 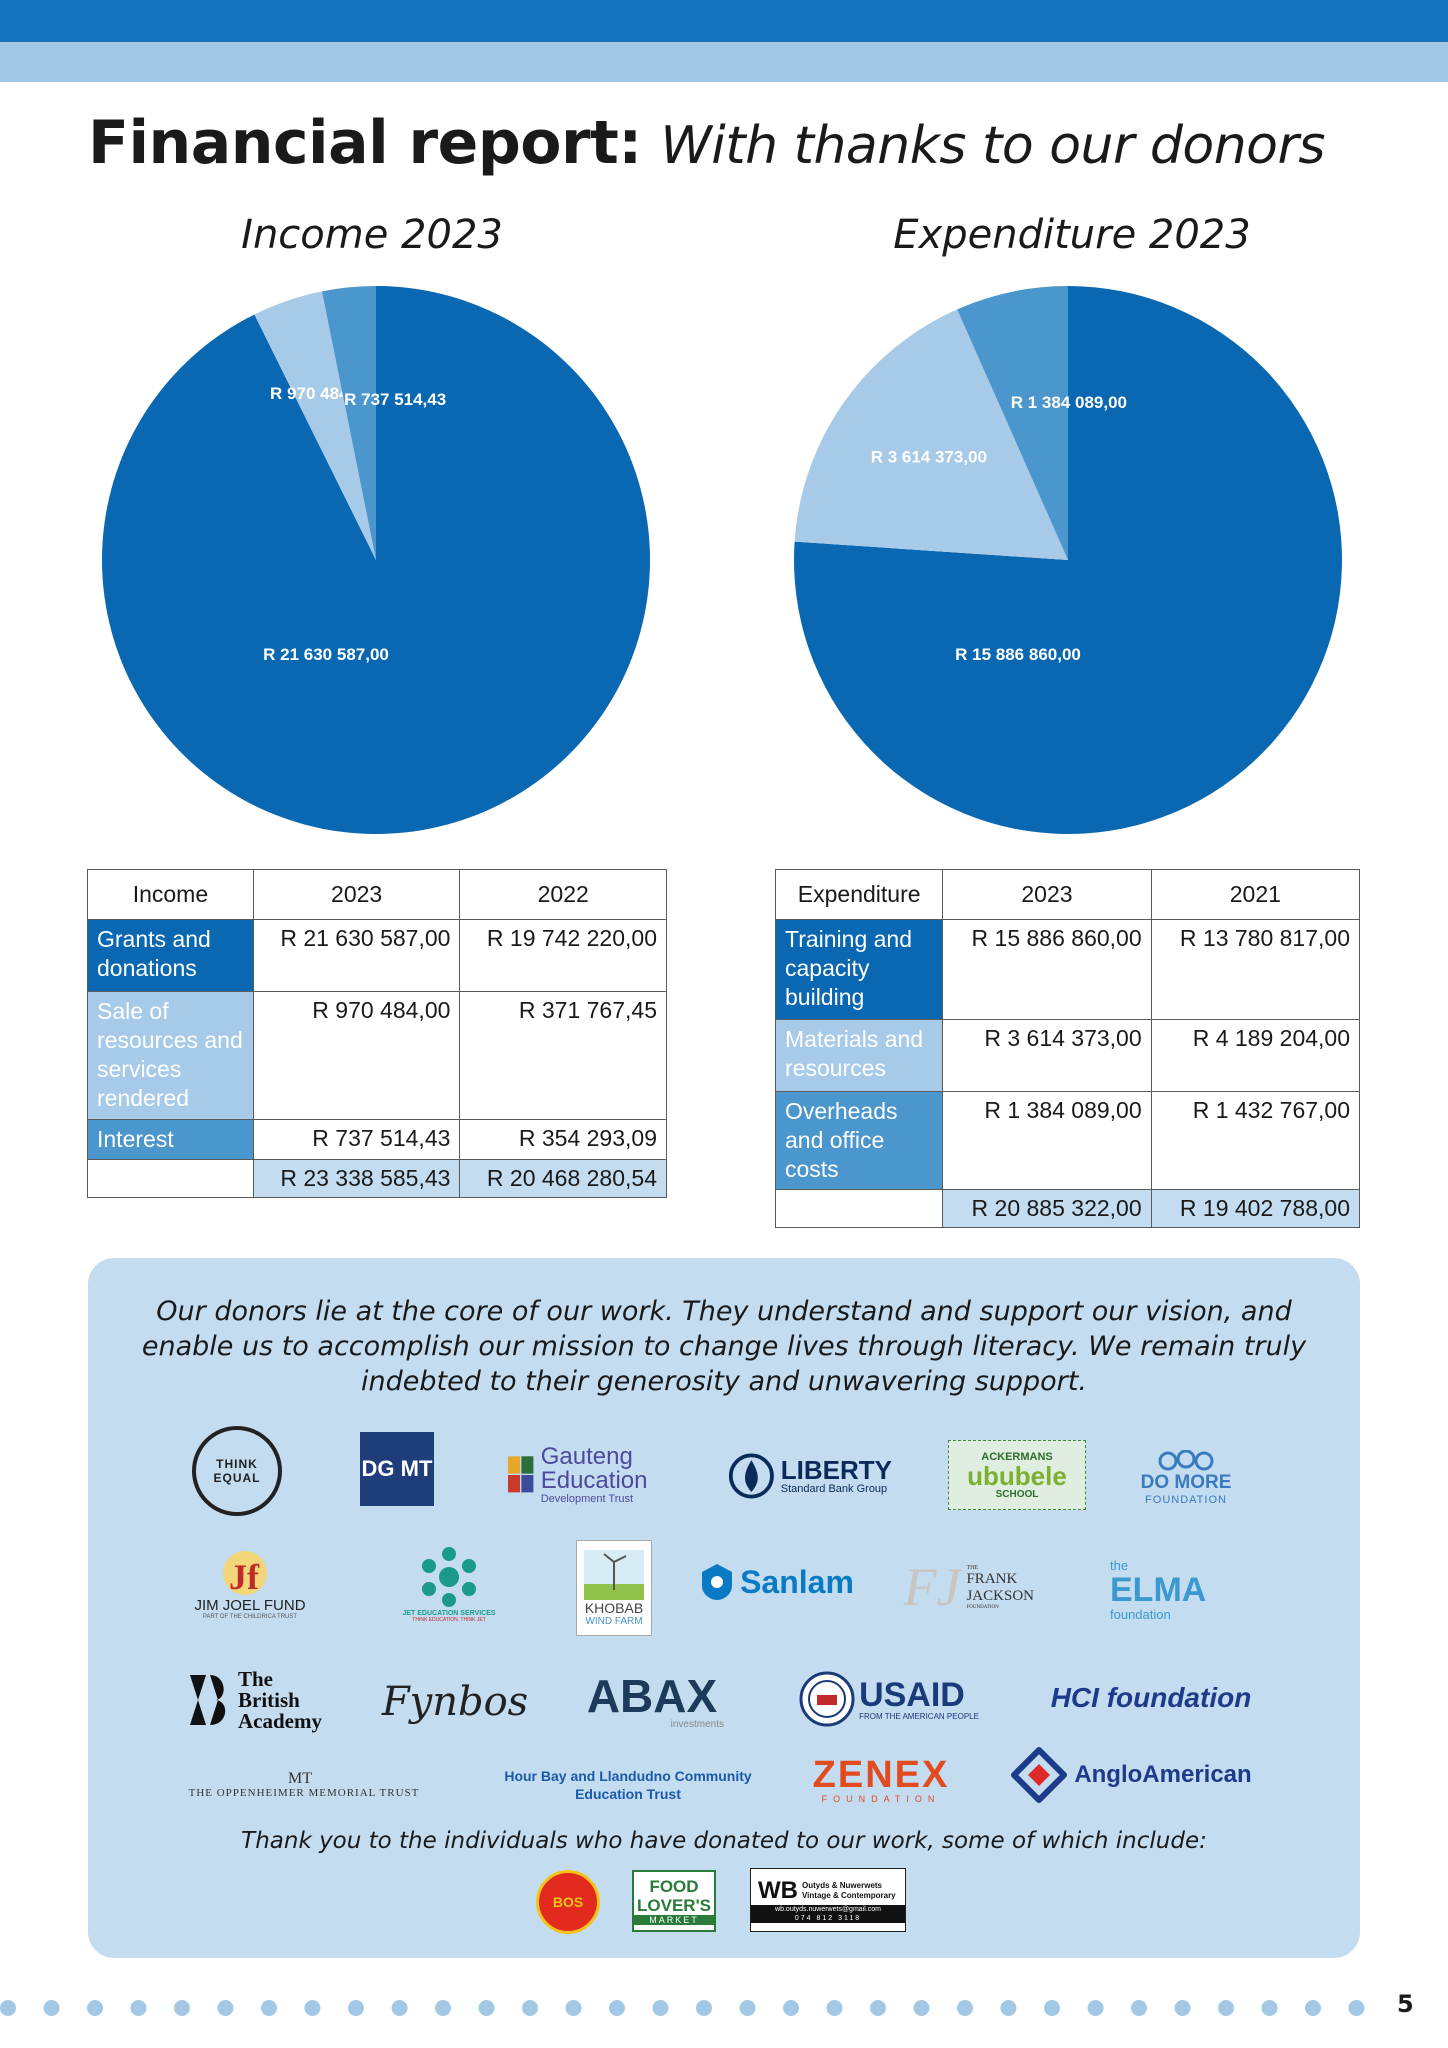 I want to click on table-cell: R 15 886 860,00, so click(x=1047, y=969).